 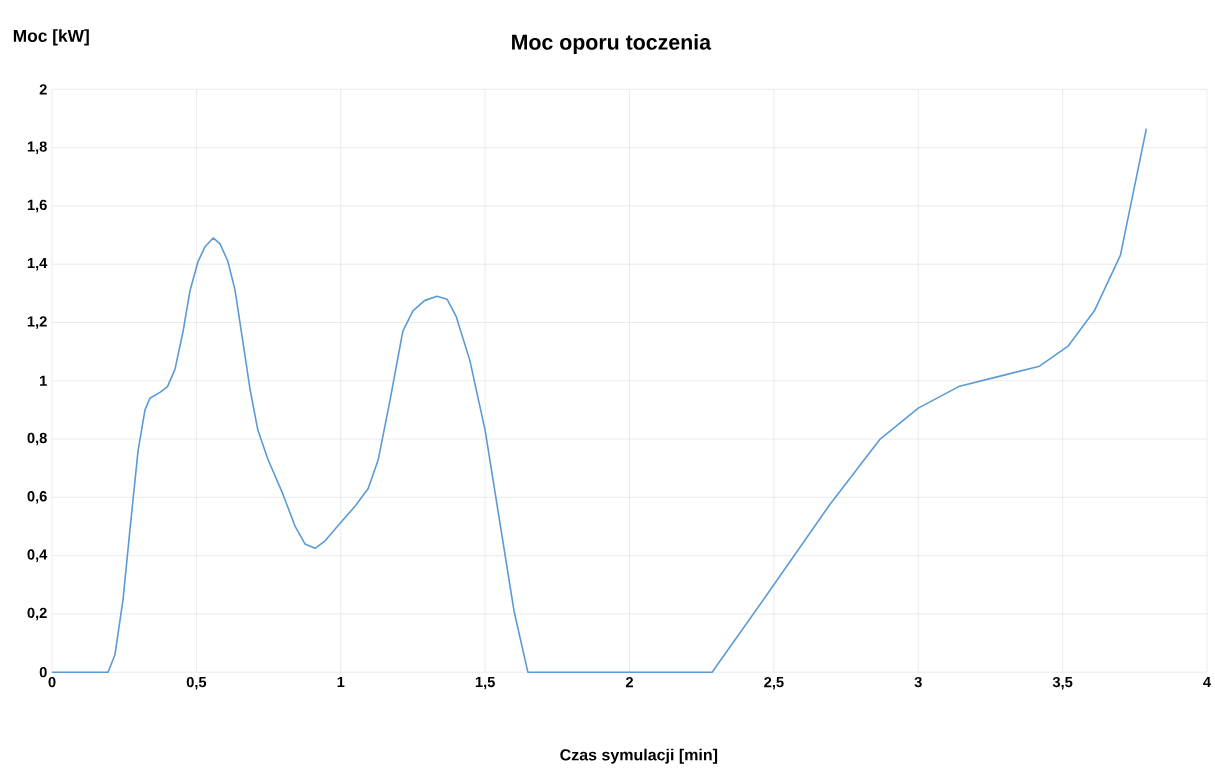 I want to click on y-tick-label: 0,2, so click(x=37, y=614).